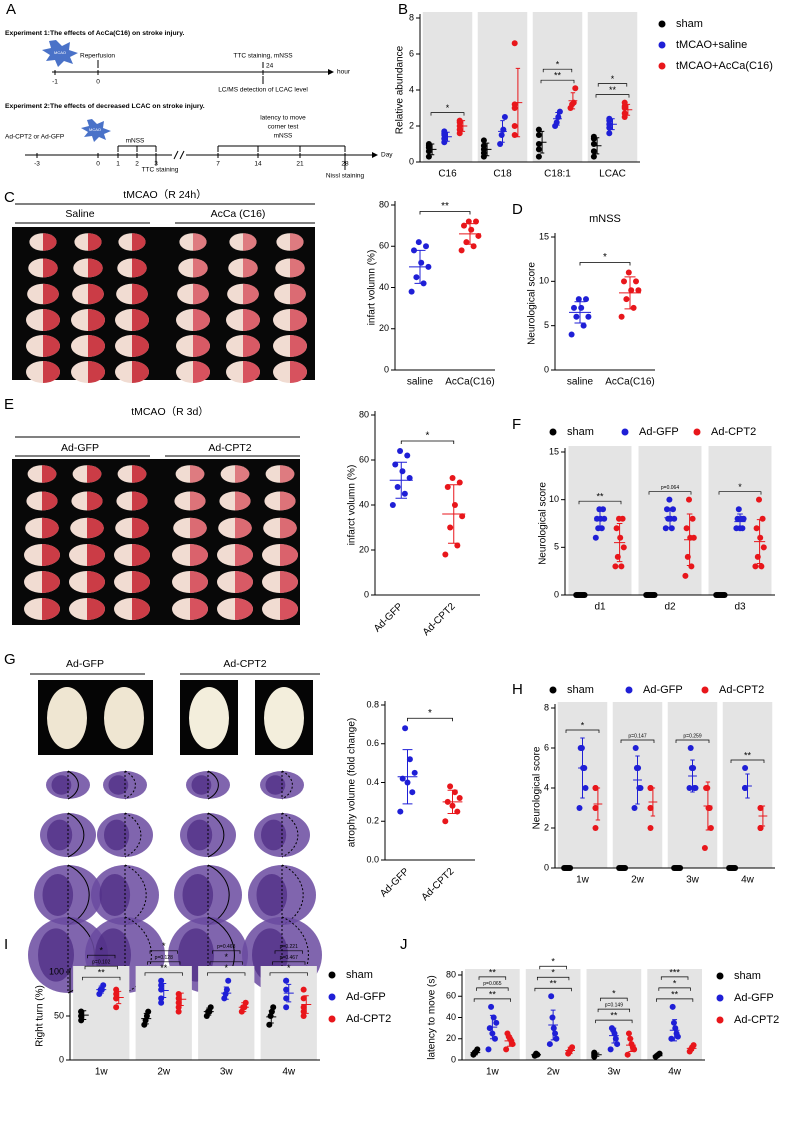 The width and height of the screenshot is (794, 1131). I want to click on x-tick-label: 2w, so click(638, 880).